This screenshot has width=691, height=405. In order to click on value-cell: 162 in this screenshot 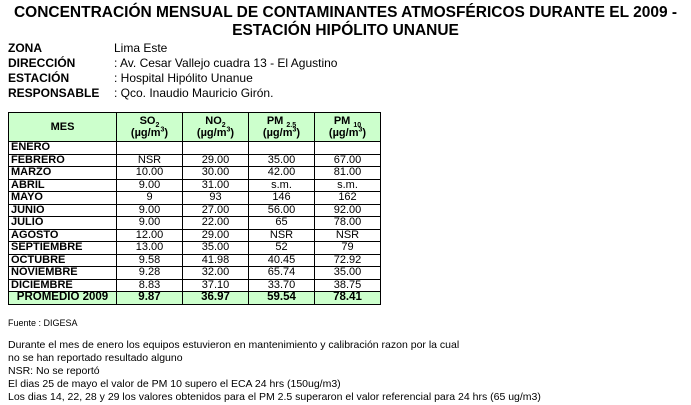, I will do `click(347, 198)`.